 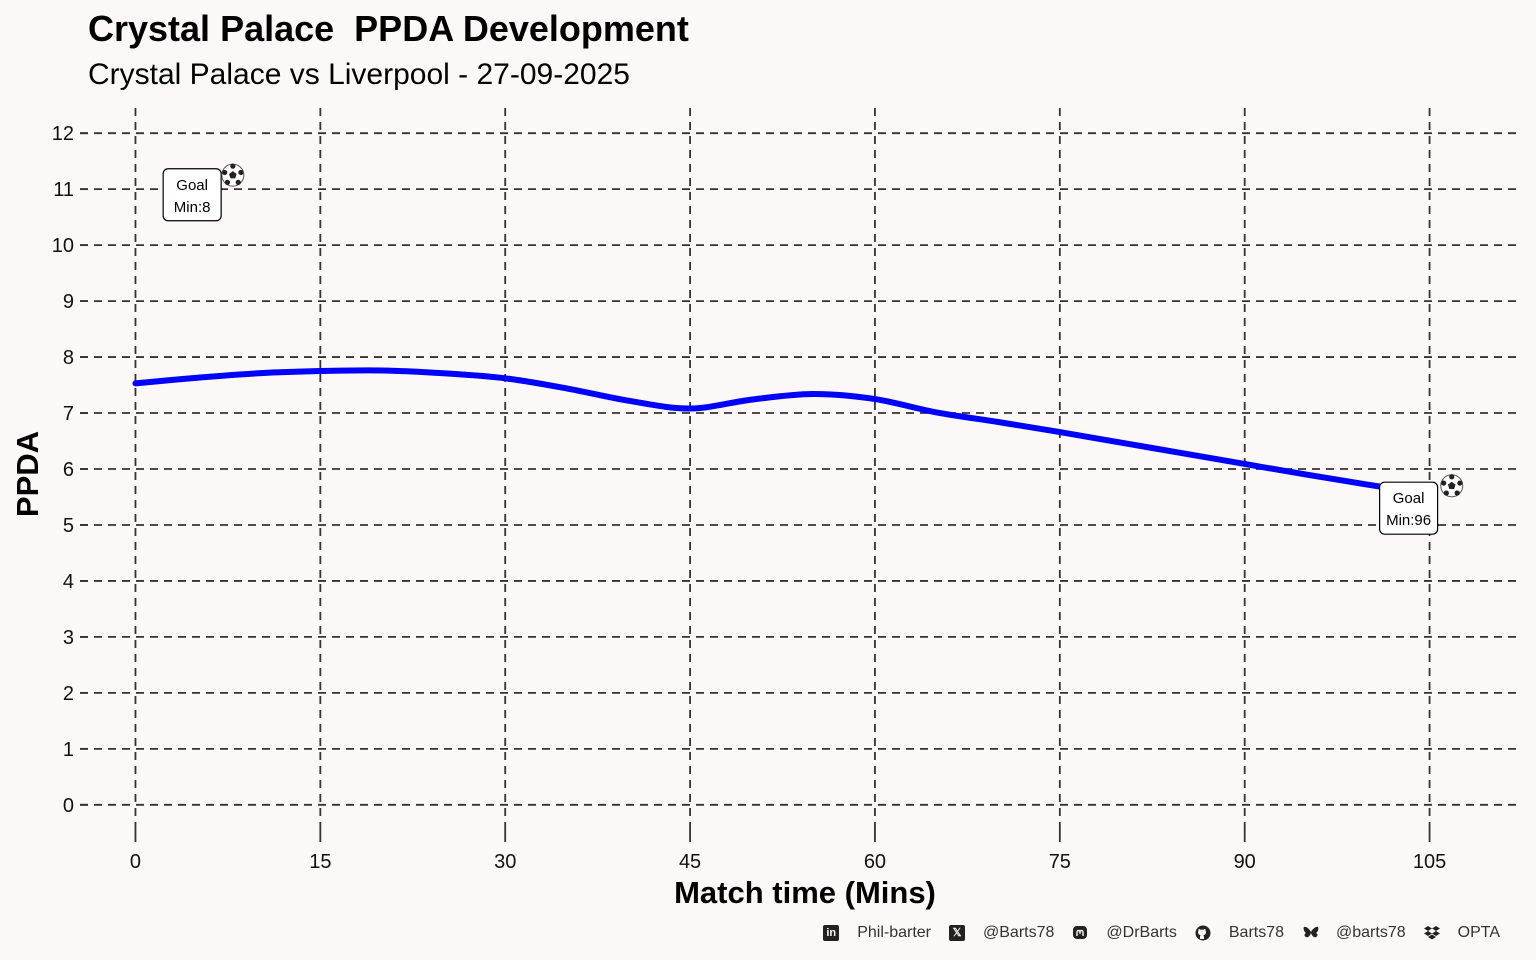 I want to click on y-tick-label: 7, so click(x=68, y=414).